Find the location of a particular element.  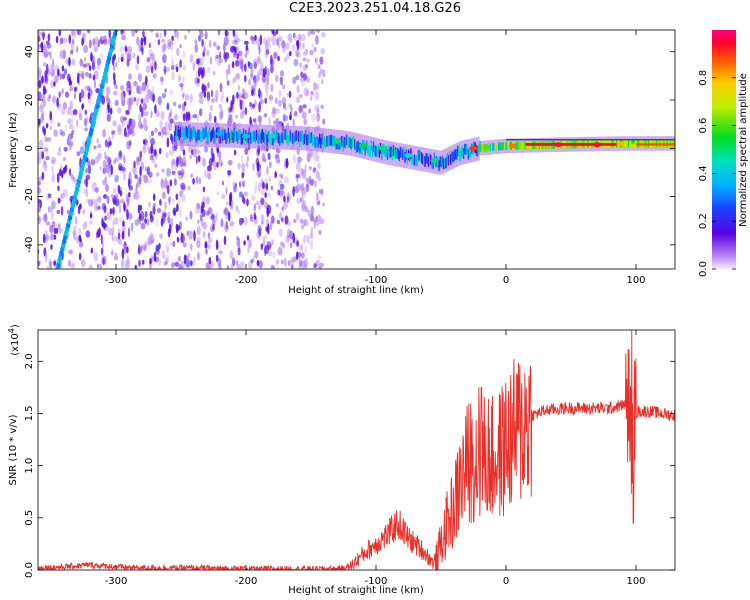

x-tick-label: 0 is located at coordinates (506, 581).